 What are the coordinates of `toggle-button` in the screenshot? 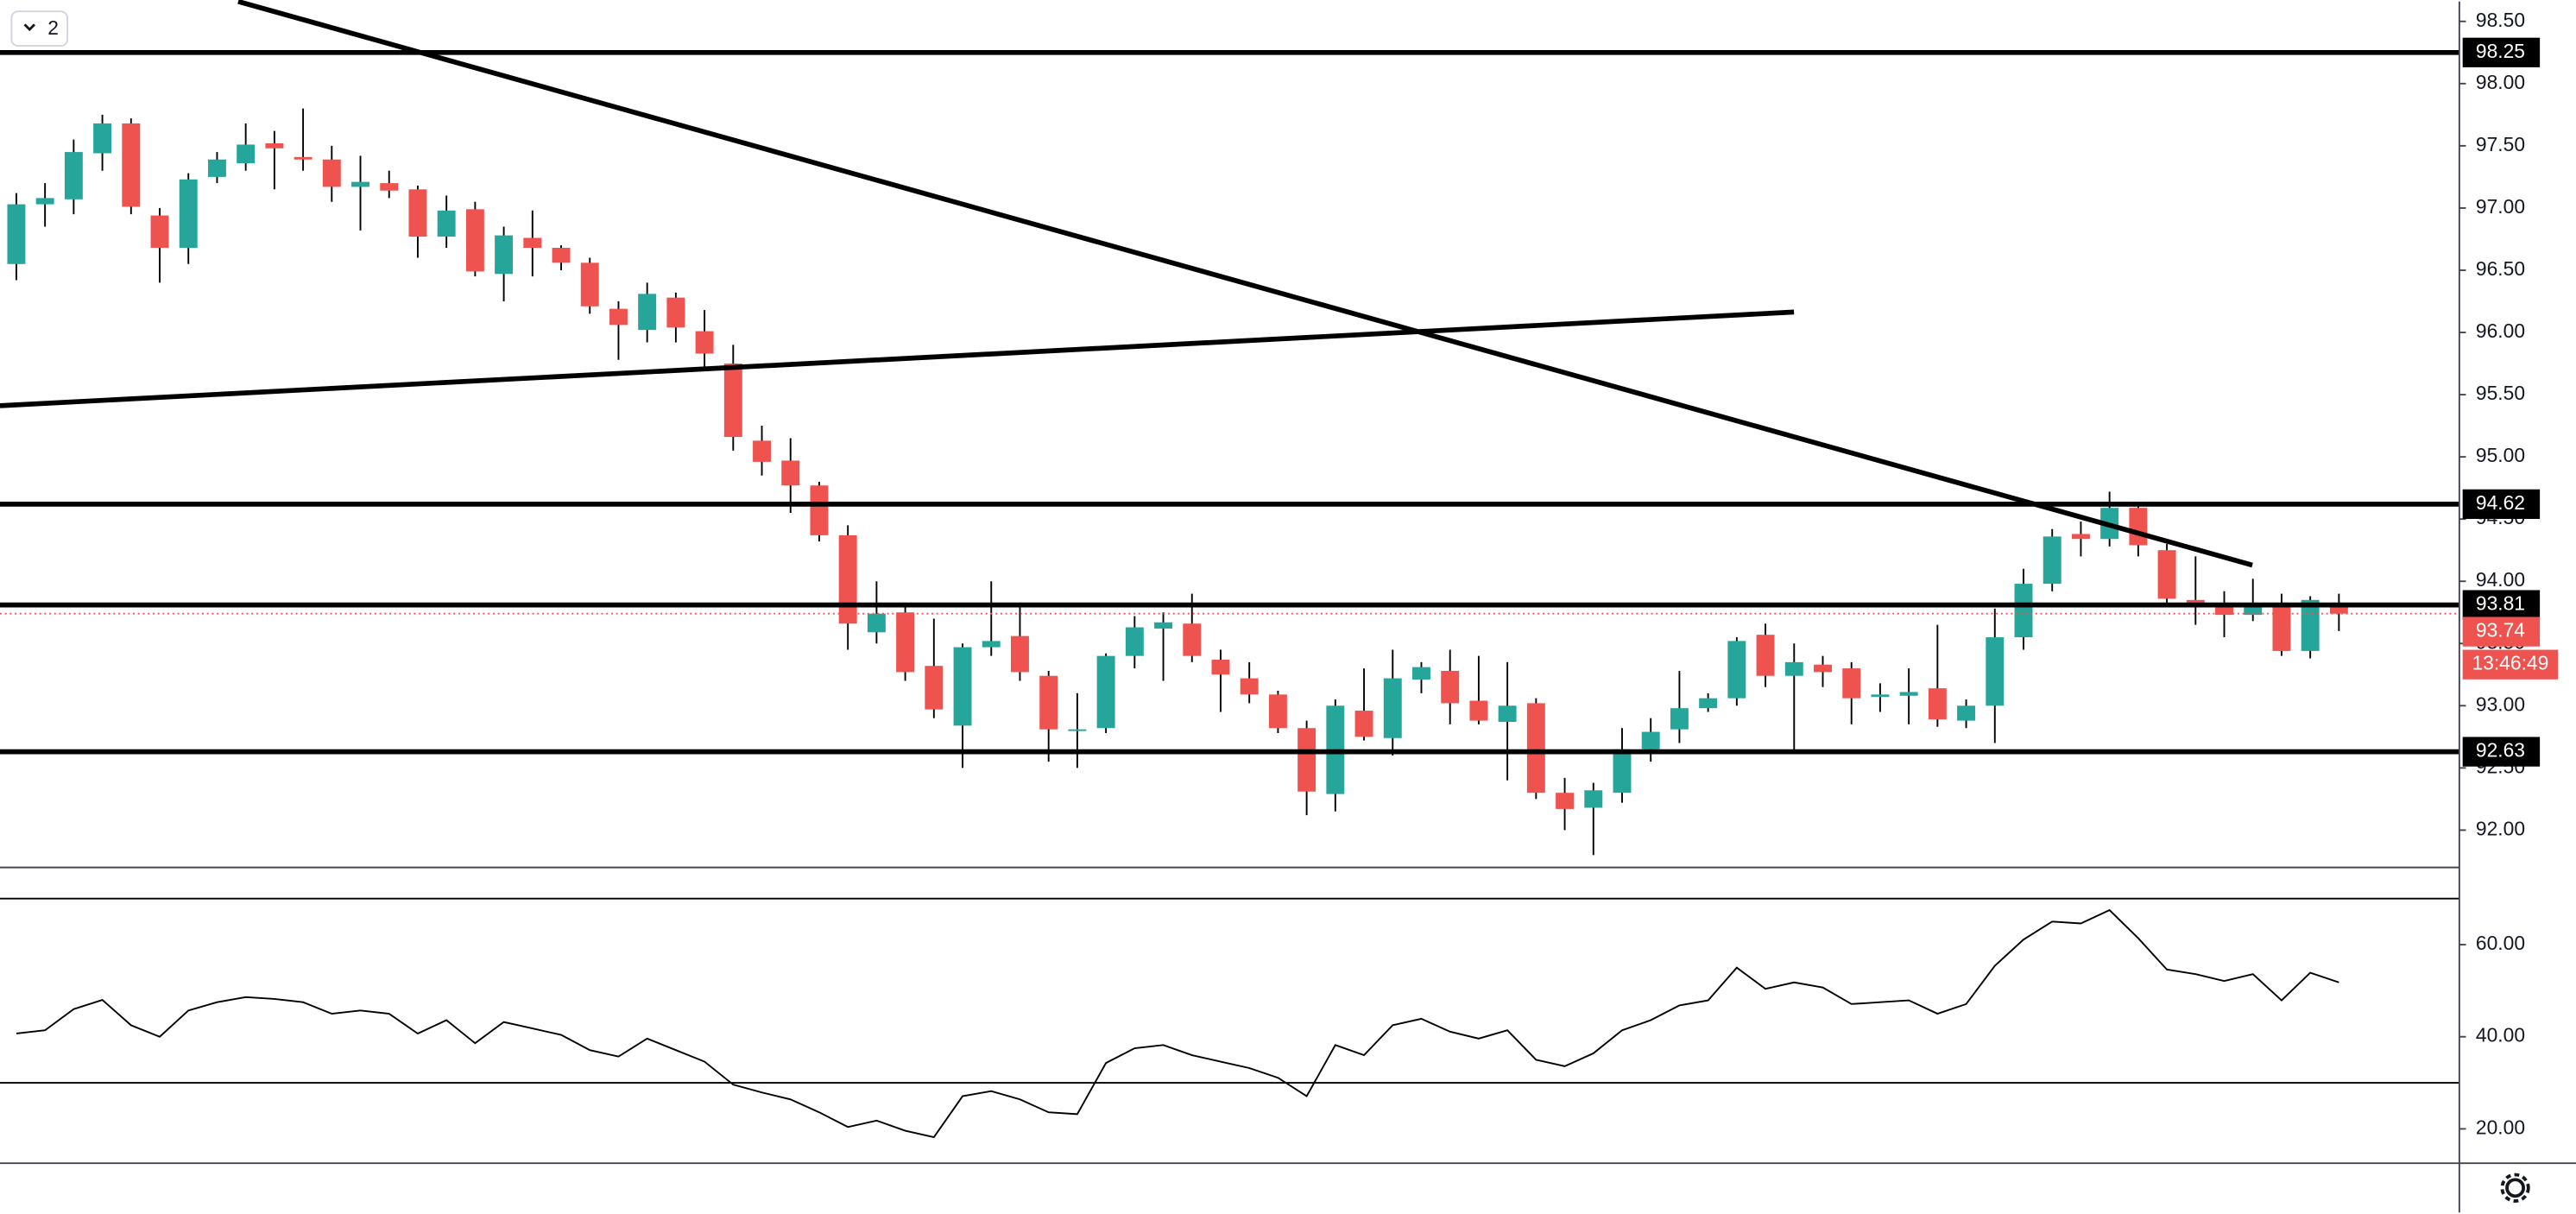 It's located at (39, 28).